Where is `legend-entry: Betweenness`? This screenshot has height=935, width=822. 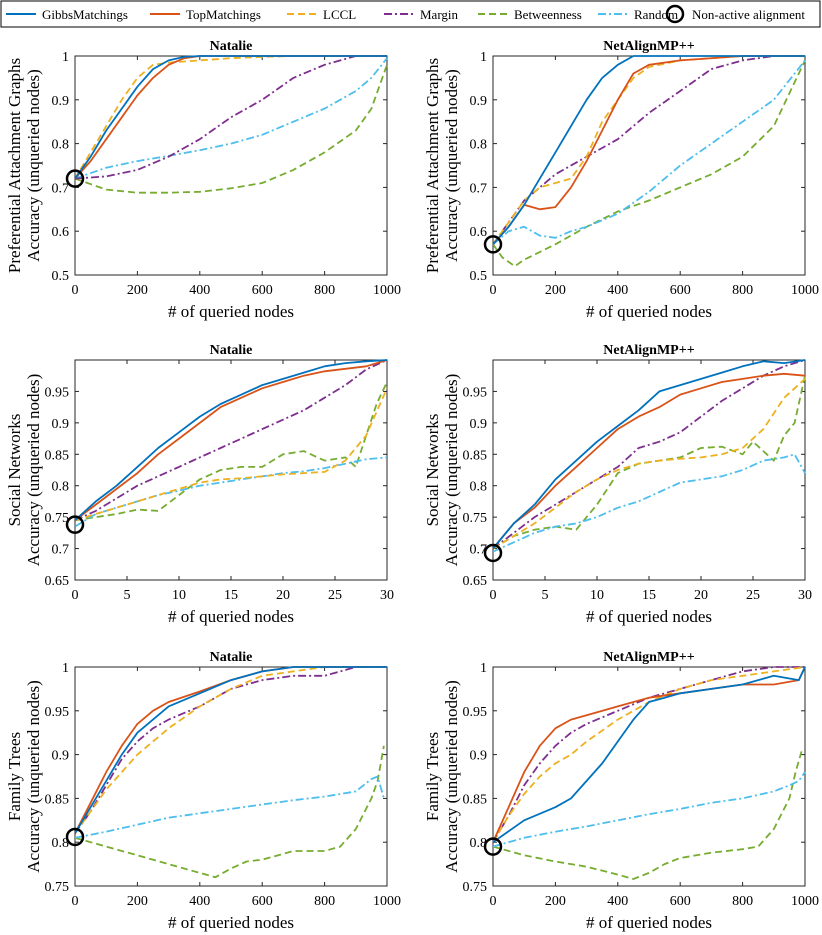
legend-entry: Betweenness is located at coordinates (530, 14).